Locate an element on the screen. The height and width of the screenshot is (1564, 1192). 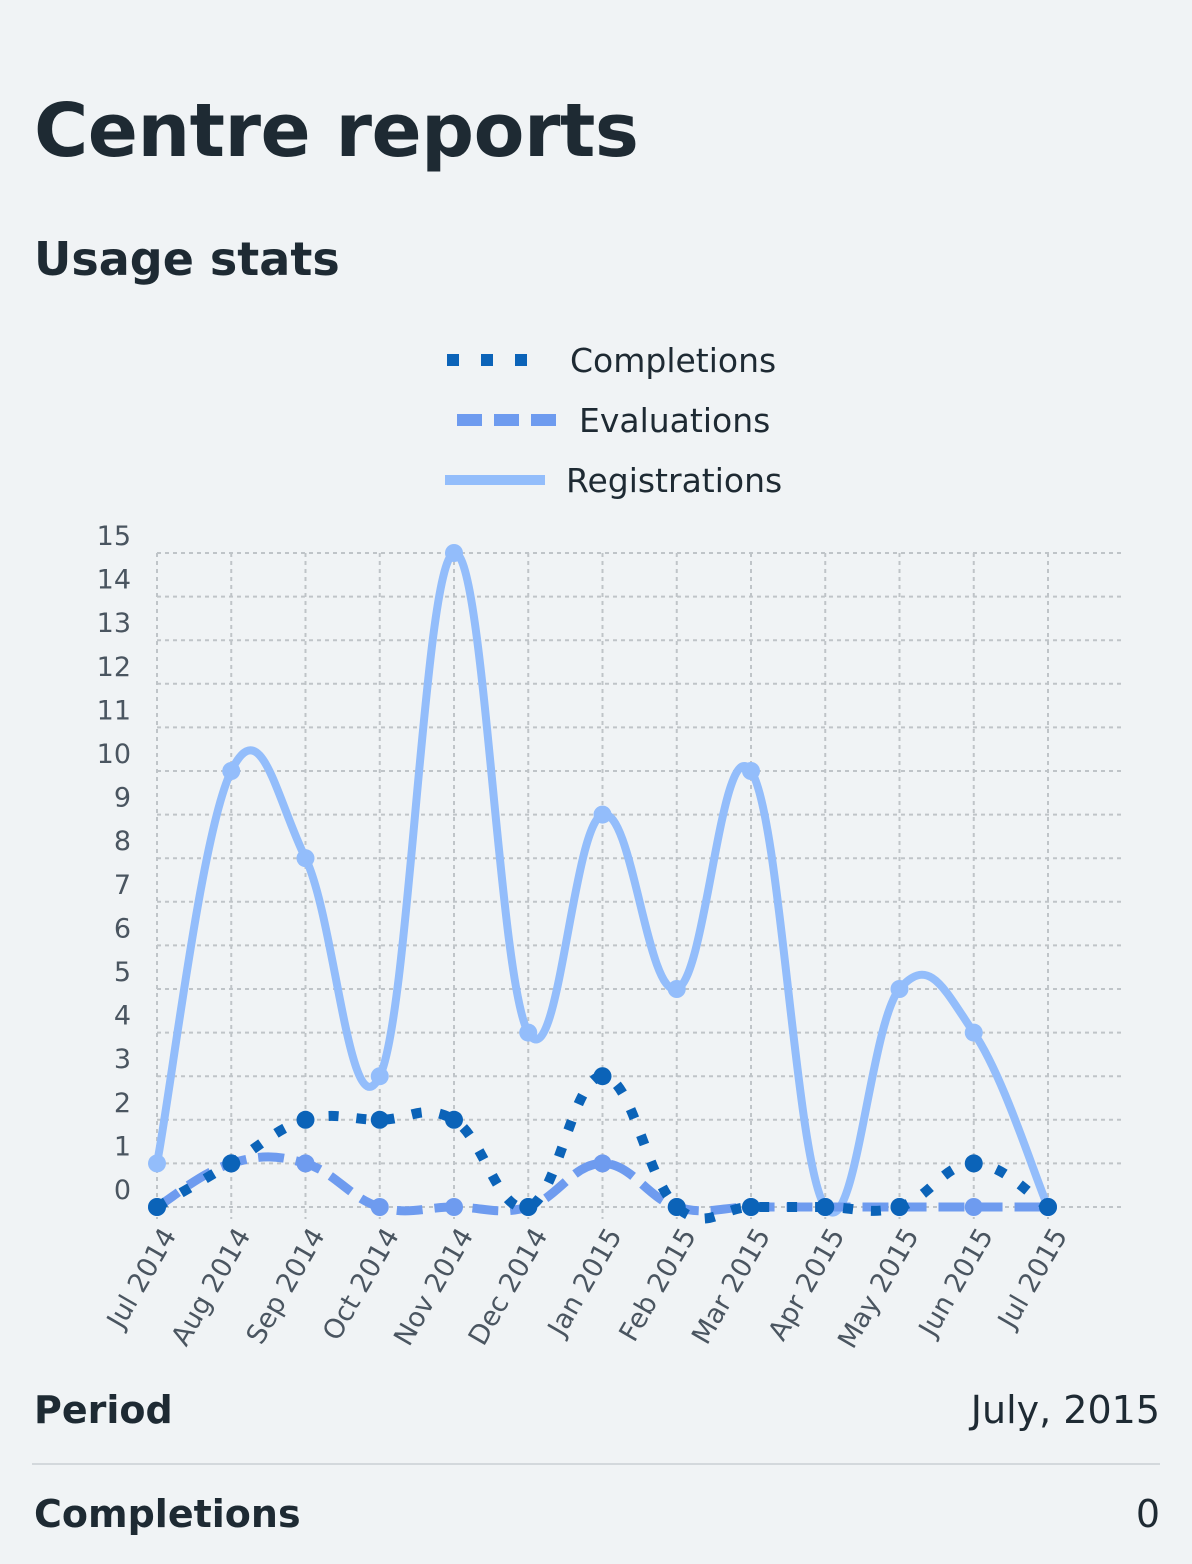
completions-value: 0 is located at coordinates (1147, 1514).